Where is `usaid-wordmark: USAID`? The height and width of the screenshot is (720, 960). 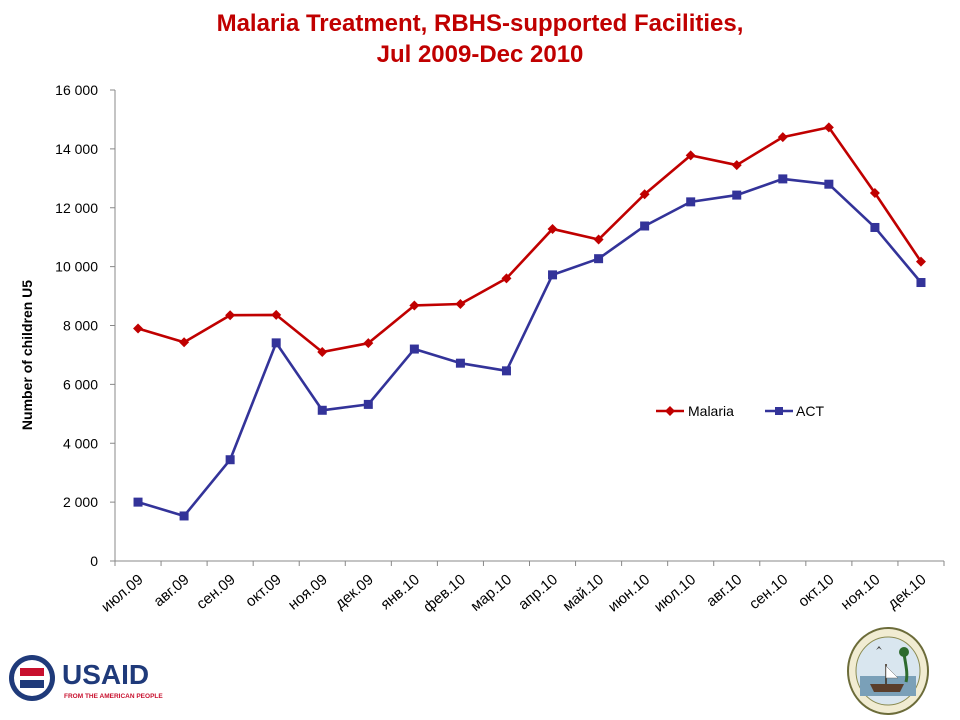
usaid-wordmark: USAID is located at coordinates (105, 674).